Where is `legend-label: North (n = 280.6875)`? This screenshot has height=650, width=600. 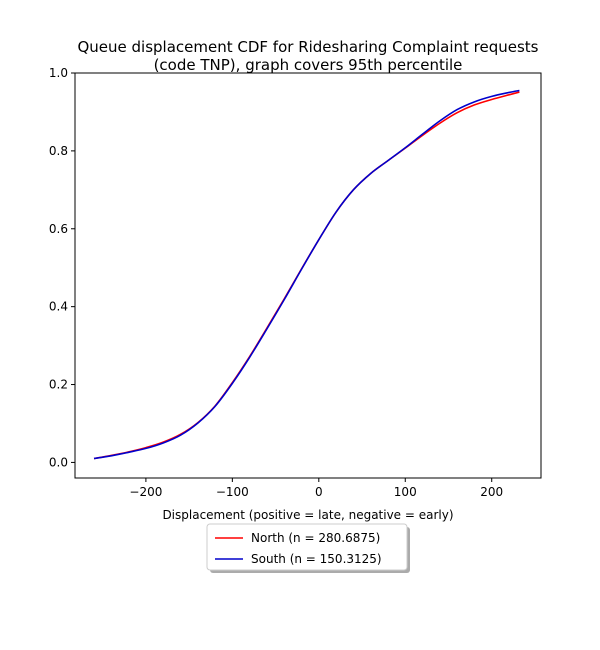 legend-label: North (n = 280.6875) is located at coordinates (315, 538).